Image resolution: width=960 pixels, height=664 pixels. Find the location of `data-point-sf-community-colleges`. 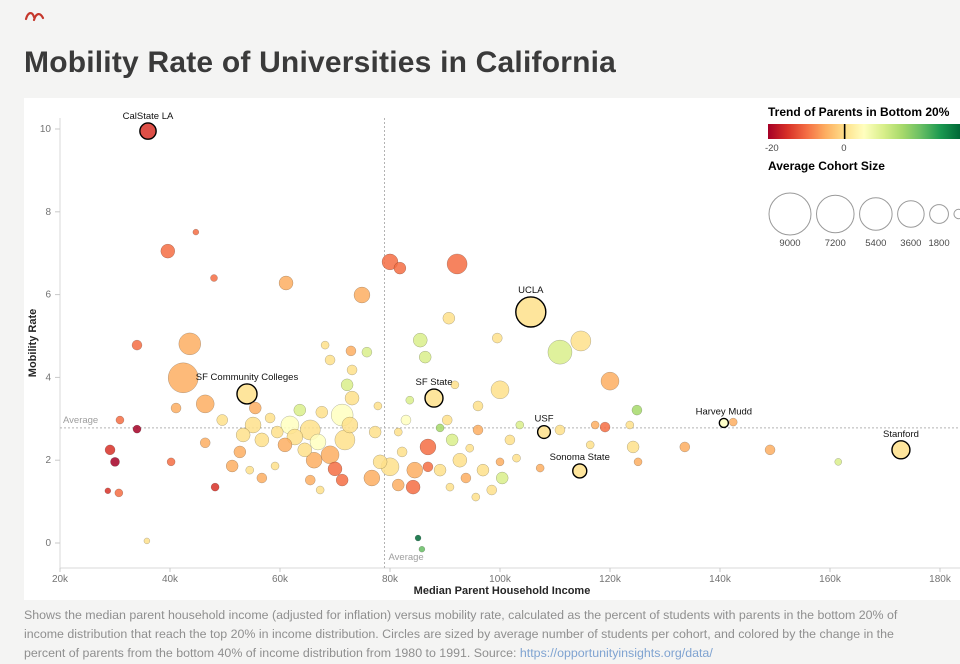

data-point-sf-community-colleges is located at coordinates (247, 394).